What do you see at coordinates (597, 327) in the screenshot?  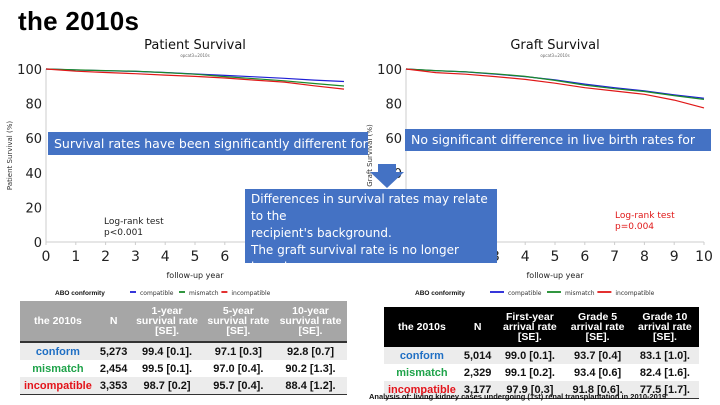 I see `table-header: Grade 5 arrival rate [SE].` at bounding box center [597, 327].